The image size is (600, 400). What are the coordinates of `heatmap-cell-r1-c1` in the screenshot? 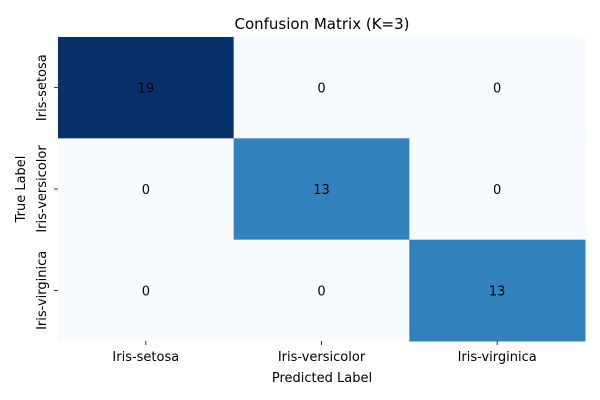 It's located at (321, 189).